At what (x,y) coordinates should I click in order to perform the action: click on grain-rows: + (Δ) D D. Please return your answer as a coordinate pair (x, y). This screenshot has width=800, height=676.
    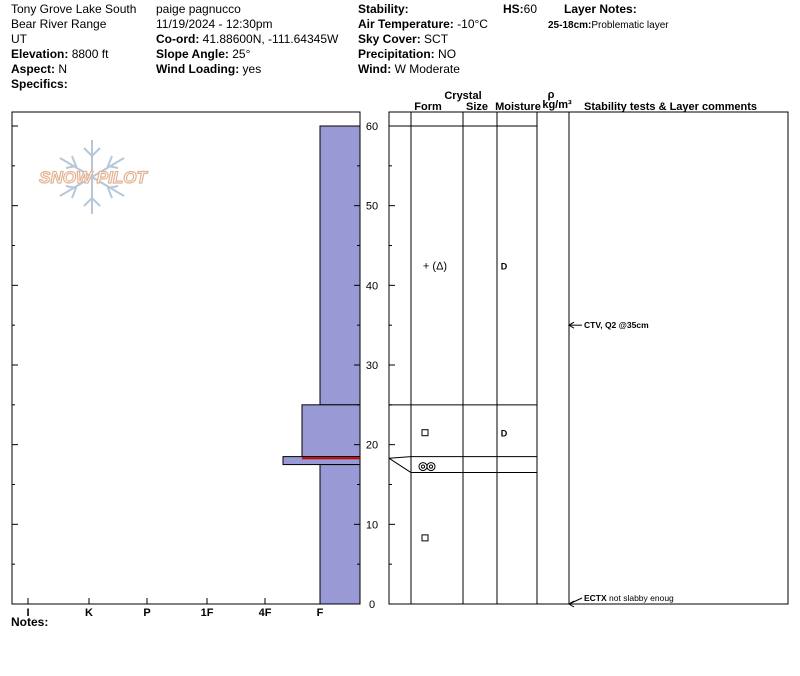
    Looking at the image, I should click on (463, 401).